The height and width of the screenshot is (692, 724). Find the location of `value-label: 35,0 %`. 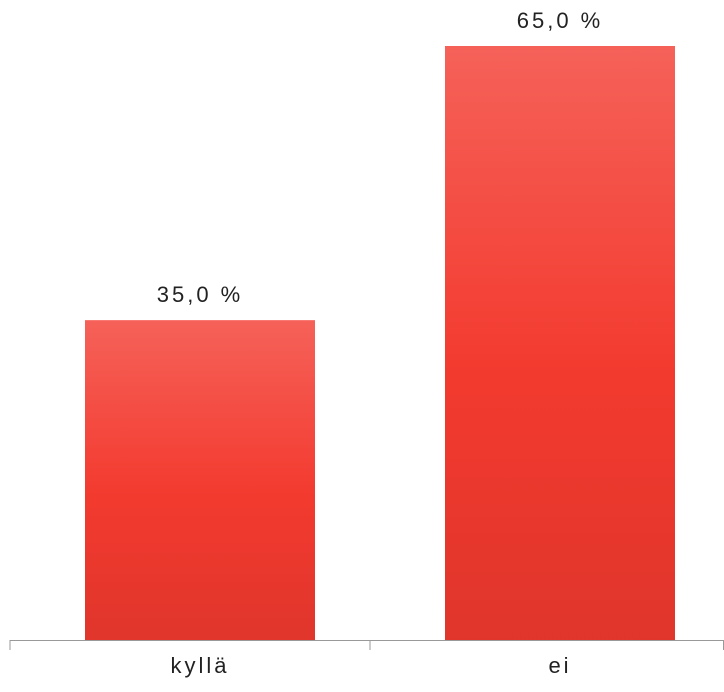

value-label: 35,0 % is located at coordinates (200, 294).